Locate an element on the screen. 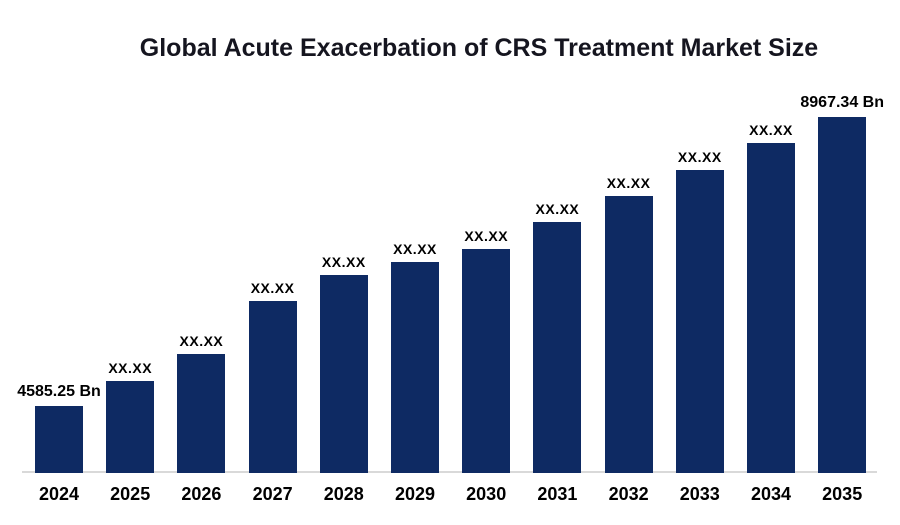 This screenshot has height=525, width=900. x-axis-tick-label-2031: 2031 is located at coordinates (557, 494).